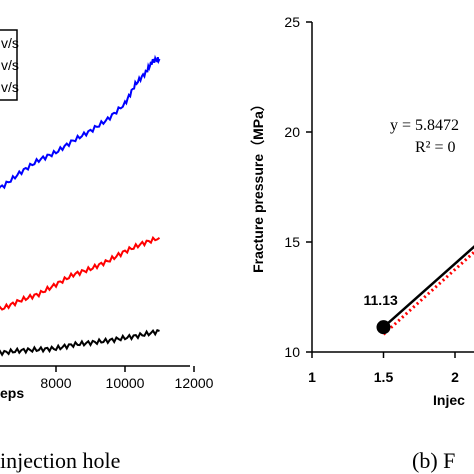 The image size is (474, 474). Describe the element at coordinates (424, 125) in the screenshot. I see `panel-b-equation: y = 5.8472` at that location.